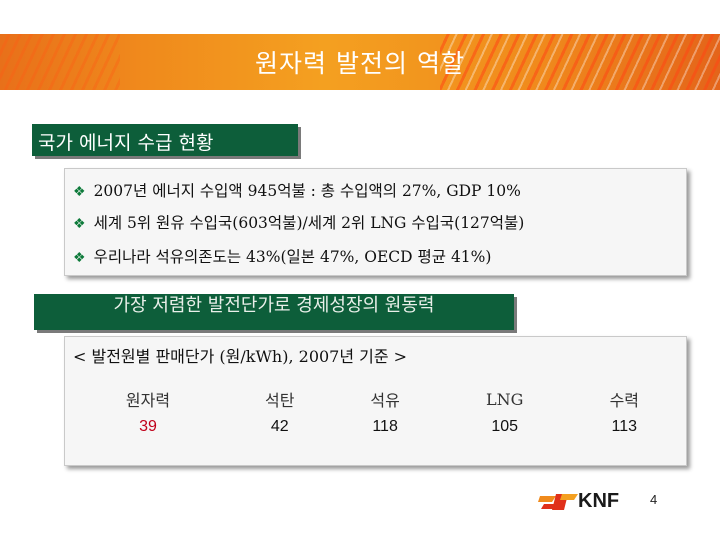 This screenshot has height=540, width=720. I want to click on page-number: 4, so click(654, 499).